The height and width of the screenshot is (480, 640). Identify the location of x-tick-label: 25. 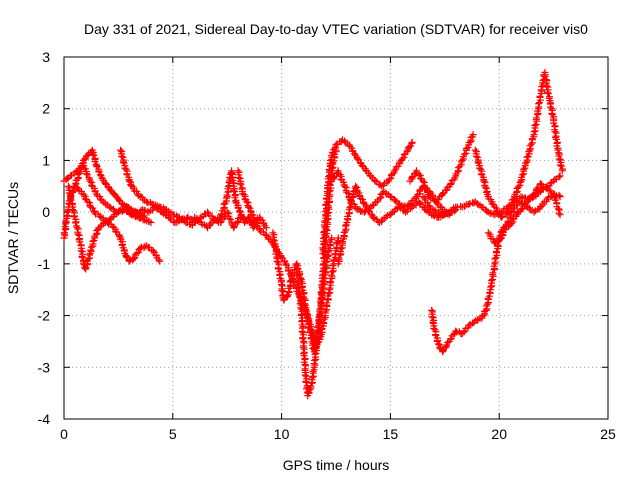
(608, 434).